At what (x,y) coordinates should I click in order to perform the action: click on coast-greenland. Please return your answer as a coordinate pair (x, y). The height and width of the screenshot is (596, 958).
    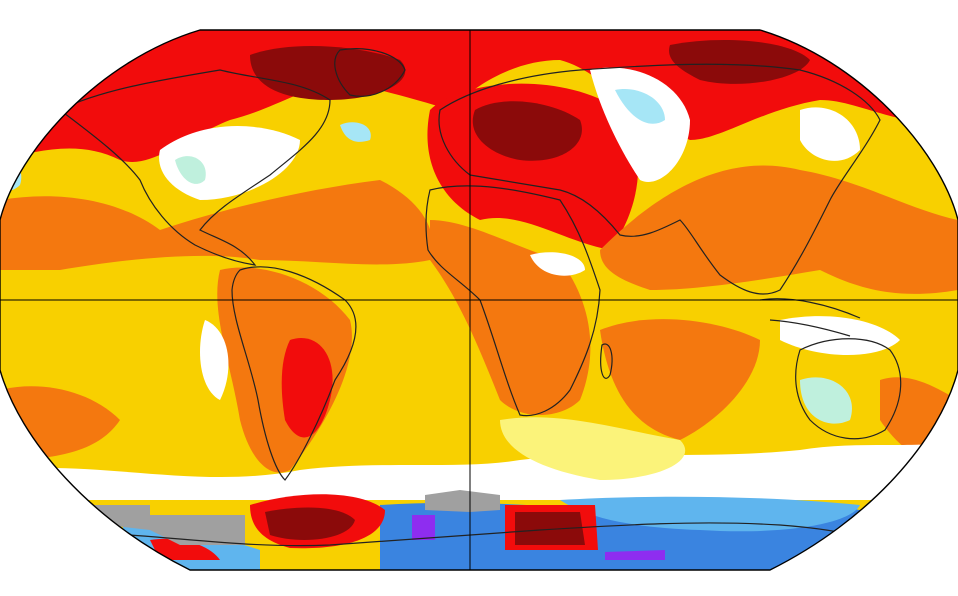
    Looking at the image, I should click on (370, 72).